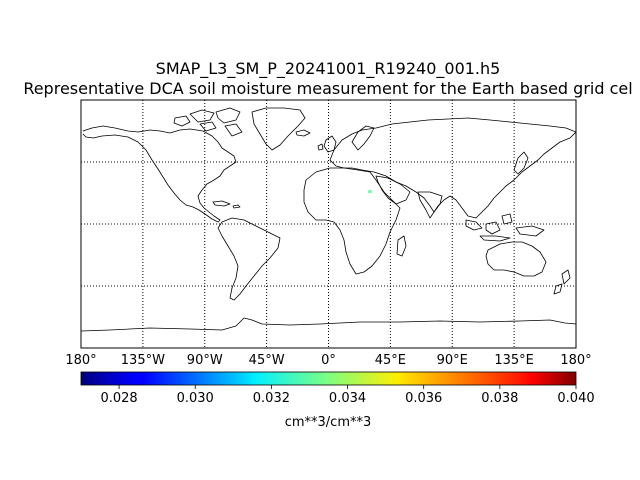 The width and height of the screenshot is (640, 480). What do you see at coordinates (328, 324) in the screenshot?
I see `coastline-antarctica` at bounding box center [328, 324].